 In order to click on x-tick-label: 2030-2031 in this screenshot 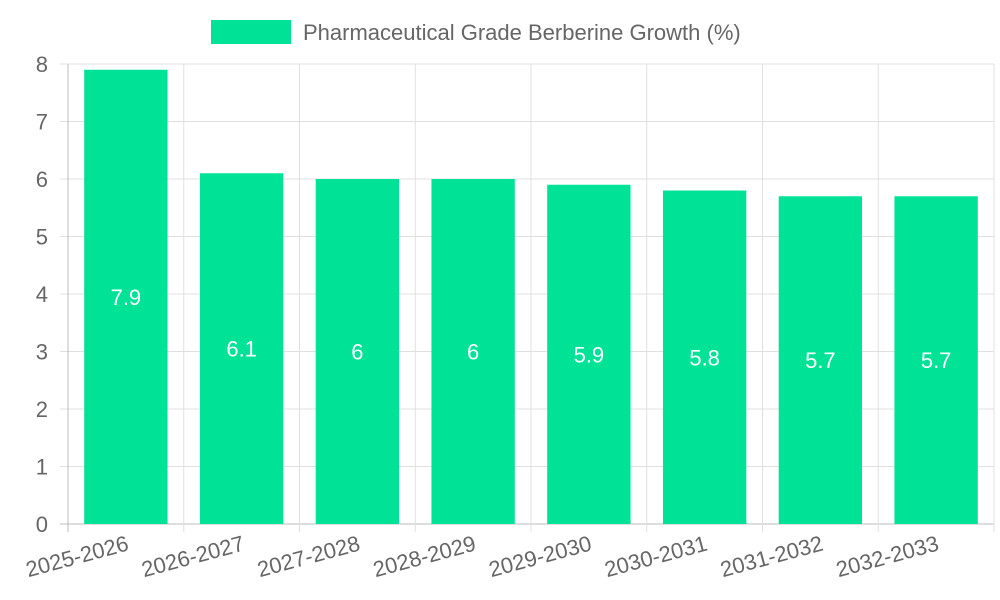, I will do `click(656, 556)`.